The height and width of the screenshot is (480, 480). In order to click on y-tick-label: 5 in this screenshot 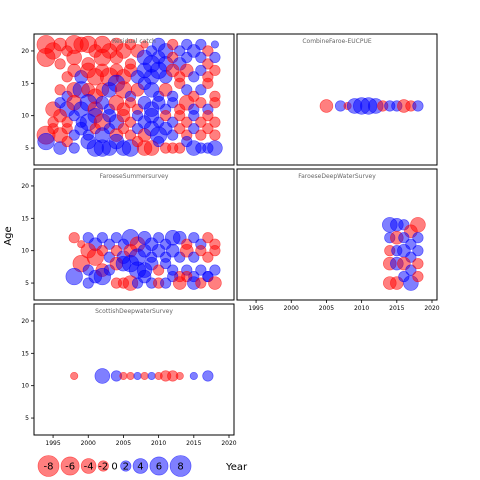, I will do `click(27, 283)`.